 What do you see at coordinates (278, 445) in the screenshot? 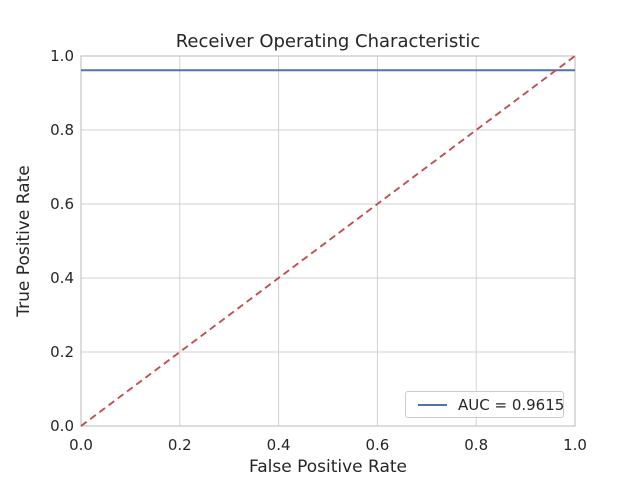
I see `x-tick-label: 0.4` at bounding box center [278, 445].